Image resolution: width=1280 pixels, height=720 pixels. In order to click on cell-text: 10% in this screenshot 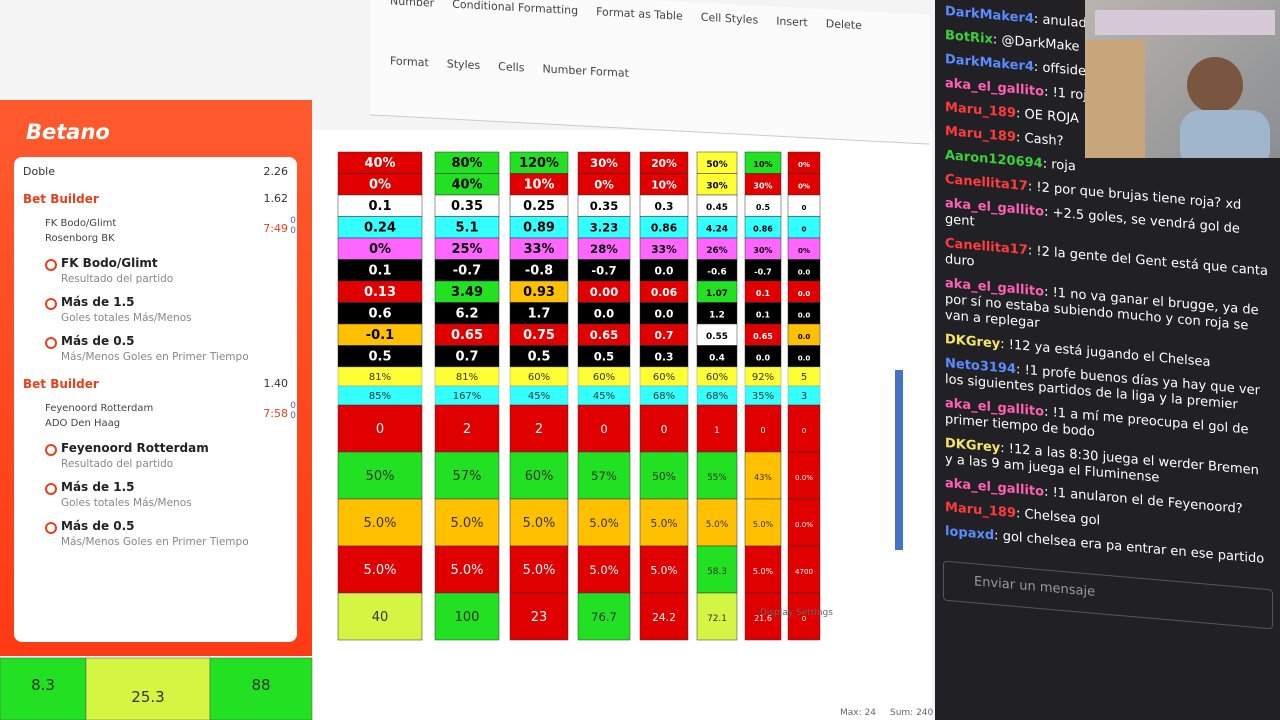, I will do `click(762, 164)`.